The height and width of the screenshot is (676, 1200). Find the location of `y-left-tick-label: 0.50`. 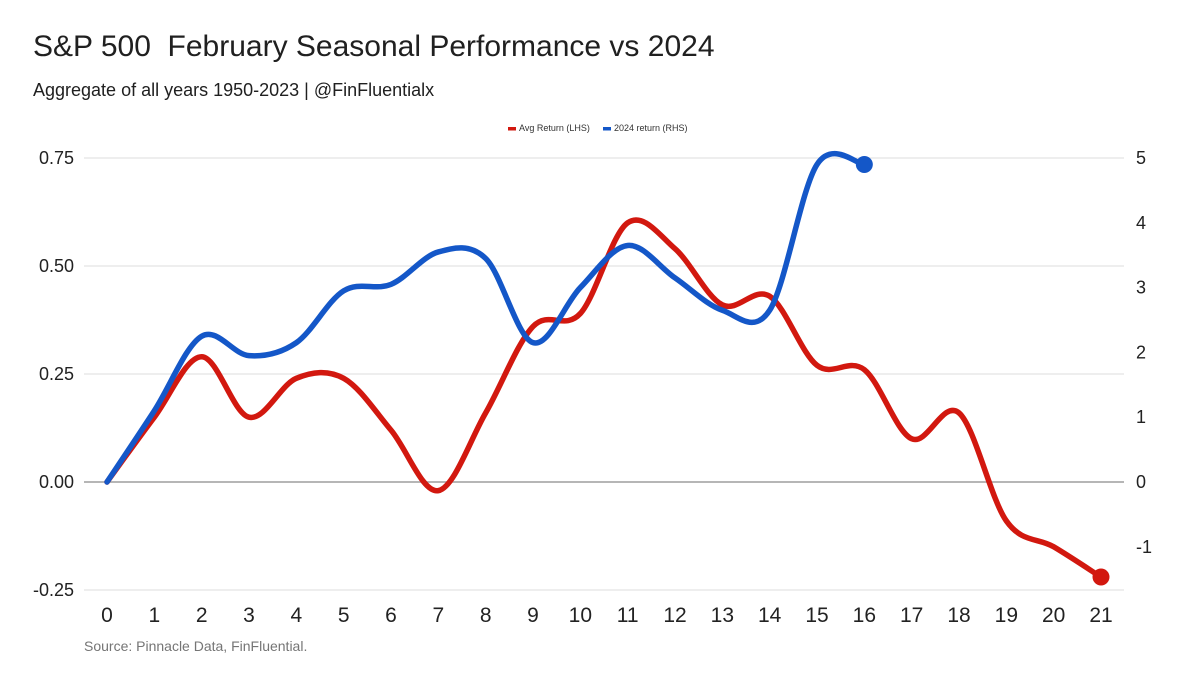

y-left-tick-label: 0.50 is located at coordinates (56, 266).